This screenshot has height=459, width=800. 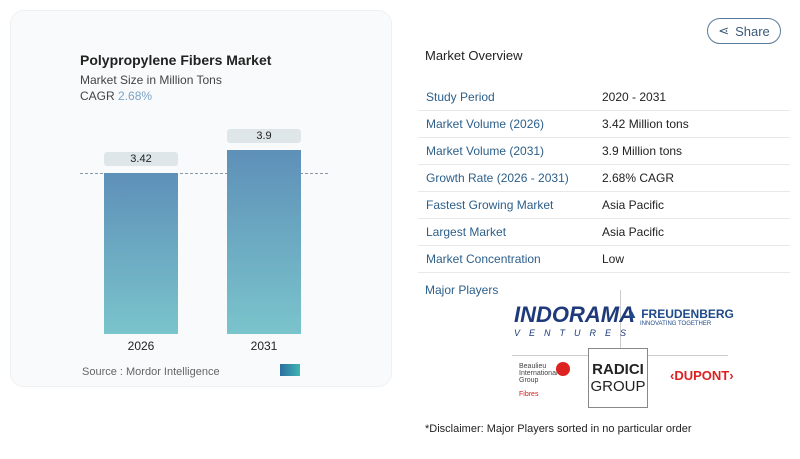 What do you see at coordinates (692, 124) in the screenshot?
I see `overview-value: 3.42 Million tons` at bounding box center [692, 124].